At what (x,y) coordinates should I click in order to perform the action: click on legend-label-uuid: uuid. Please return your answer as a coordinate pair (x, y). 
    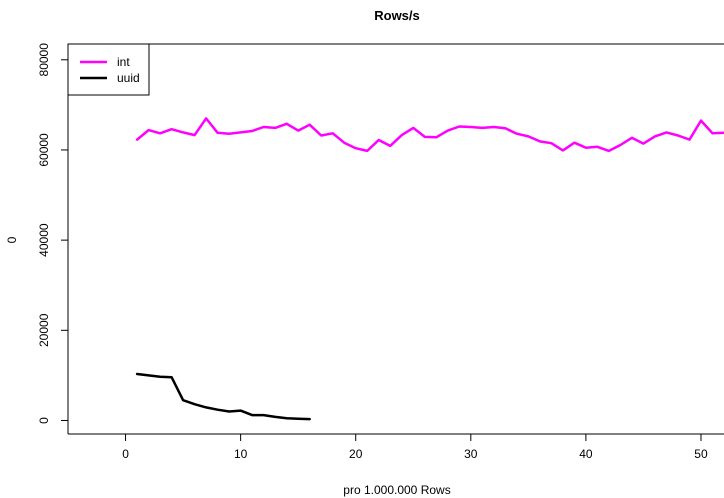
    Looking at the image, I should click on (128, 78).